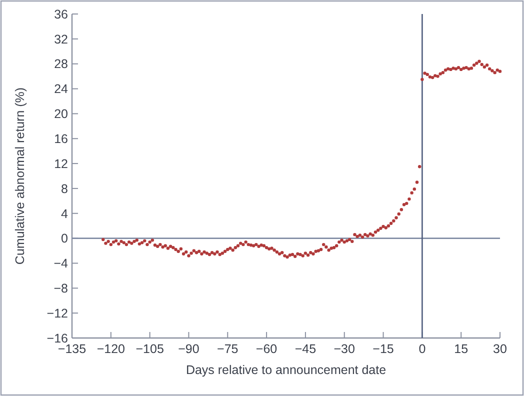  Describe the element at coordinates (61, 139) in the screenshot. I see `y-tick-label: 16` at that location.